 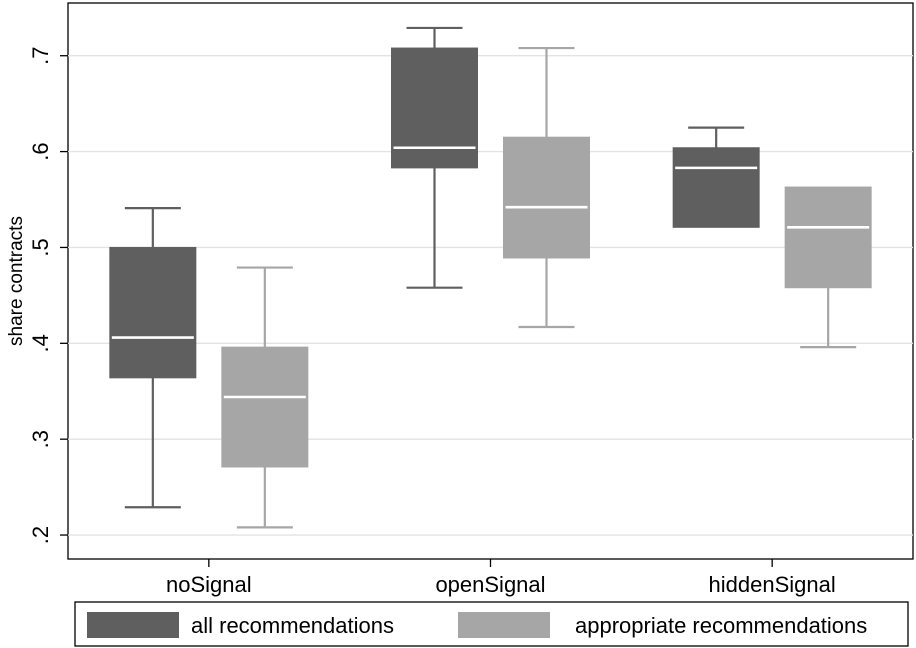 I want to click on y-tick-label: .5, so click(x=40, y=247).